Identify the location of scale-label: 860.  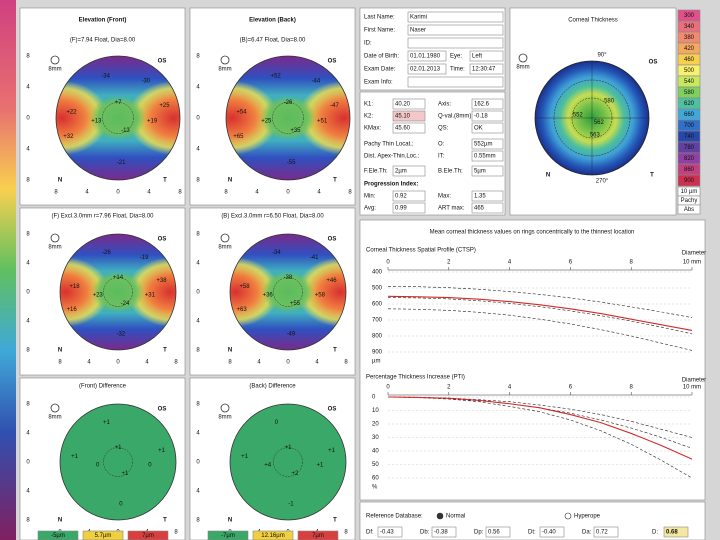
(689, 170).